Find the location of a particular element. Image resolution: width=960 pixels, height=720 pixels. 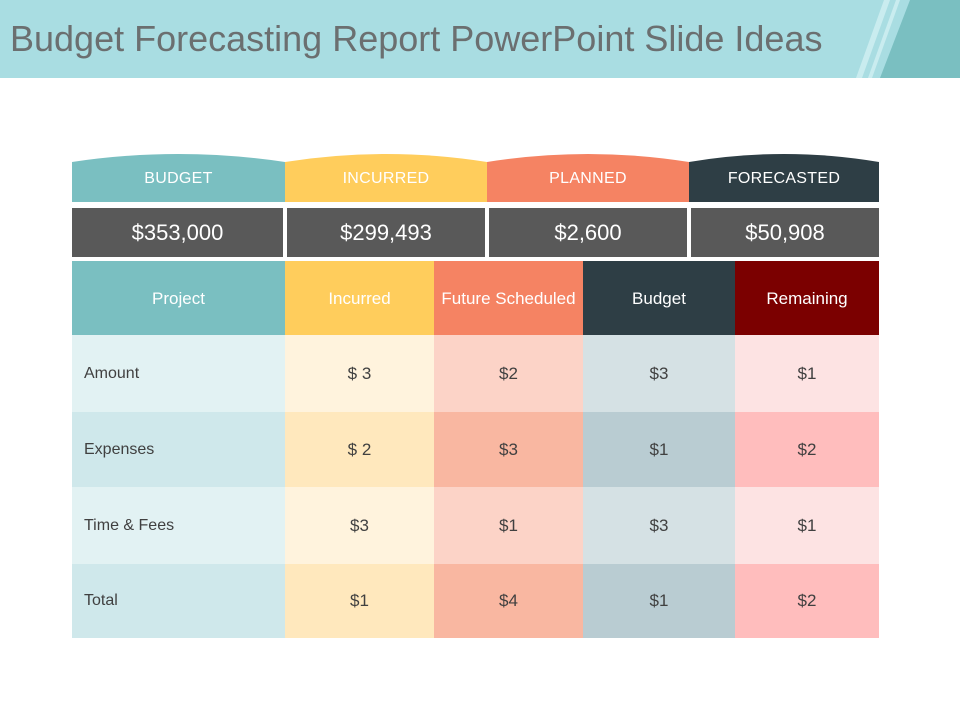

cell-time-fees-budget: $3 is located at coordinates (659, 525).